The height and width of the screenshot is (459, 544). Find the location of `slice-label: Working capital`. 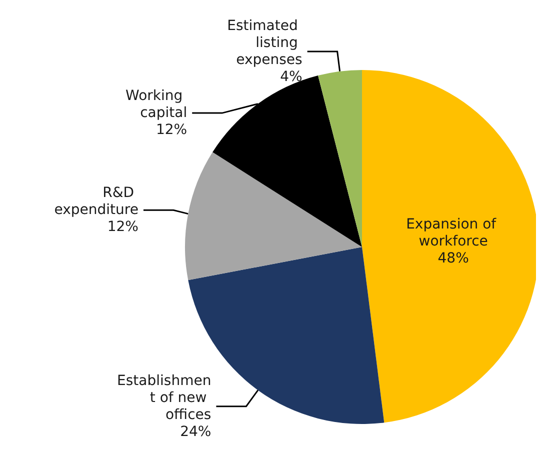

slice-label: Working capital is located at coordinates (157, 105).